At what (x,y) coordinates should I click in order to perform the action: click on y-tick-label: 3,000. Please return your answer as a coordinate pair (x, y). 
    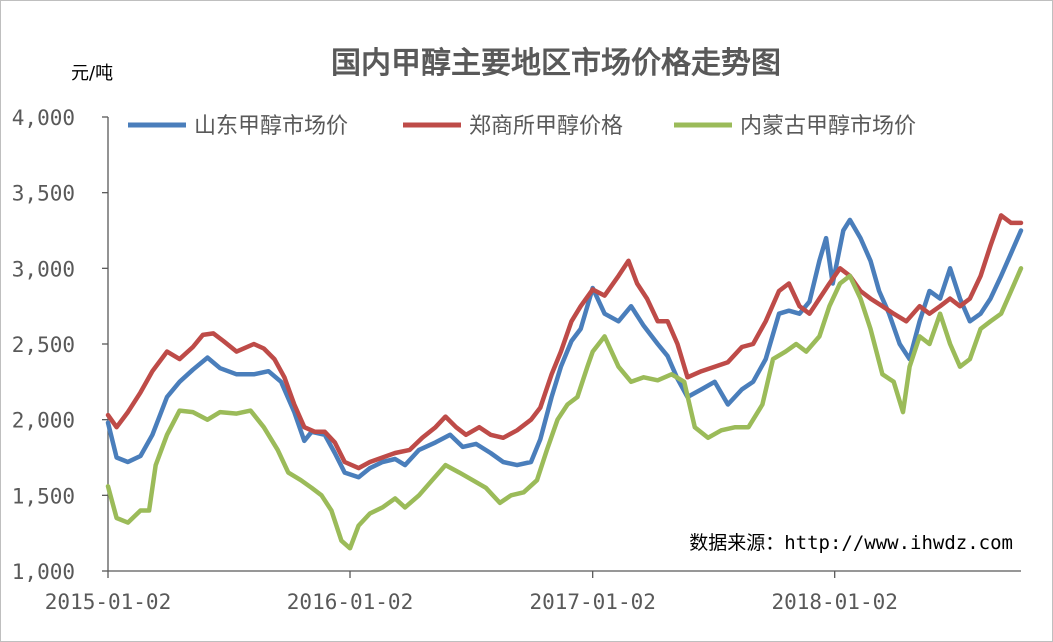
    Looking at the image, I should click on (43, 269).